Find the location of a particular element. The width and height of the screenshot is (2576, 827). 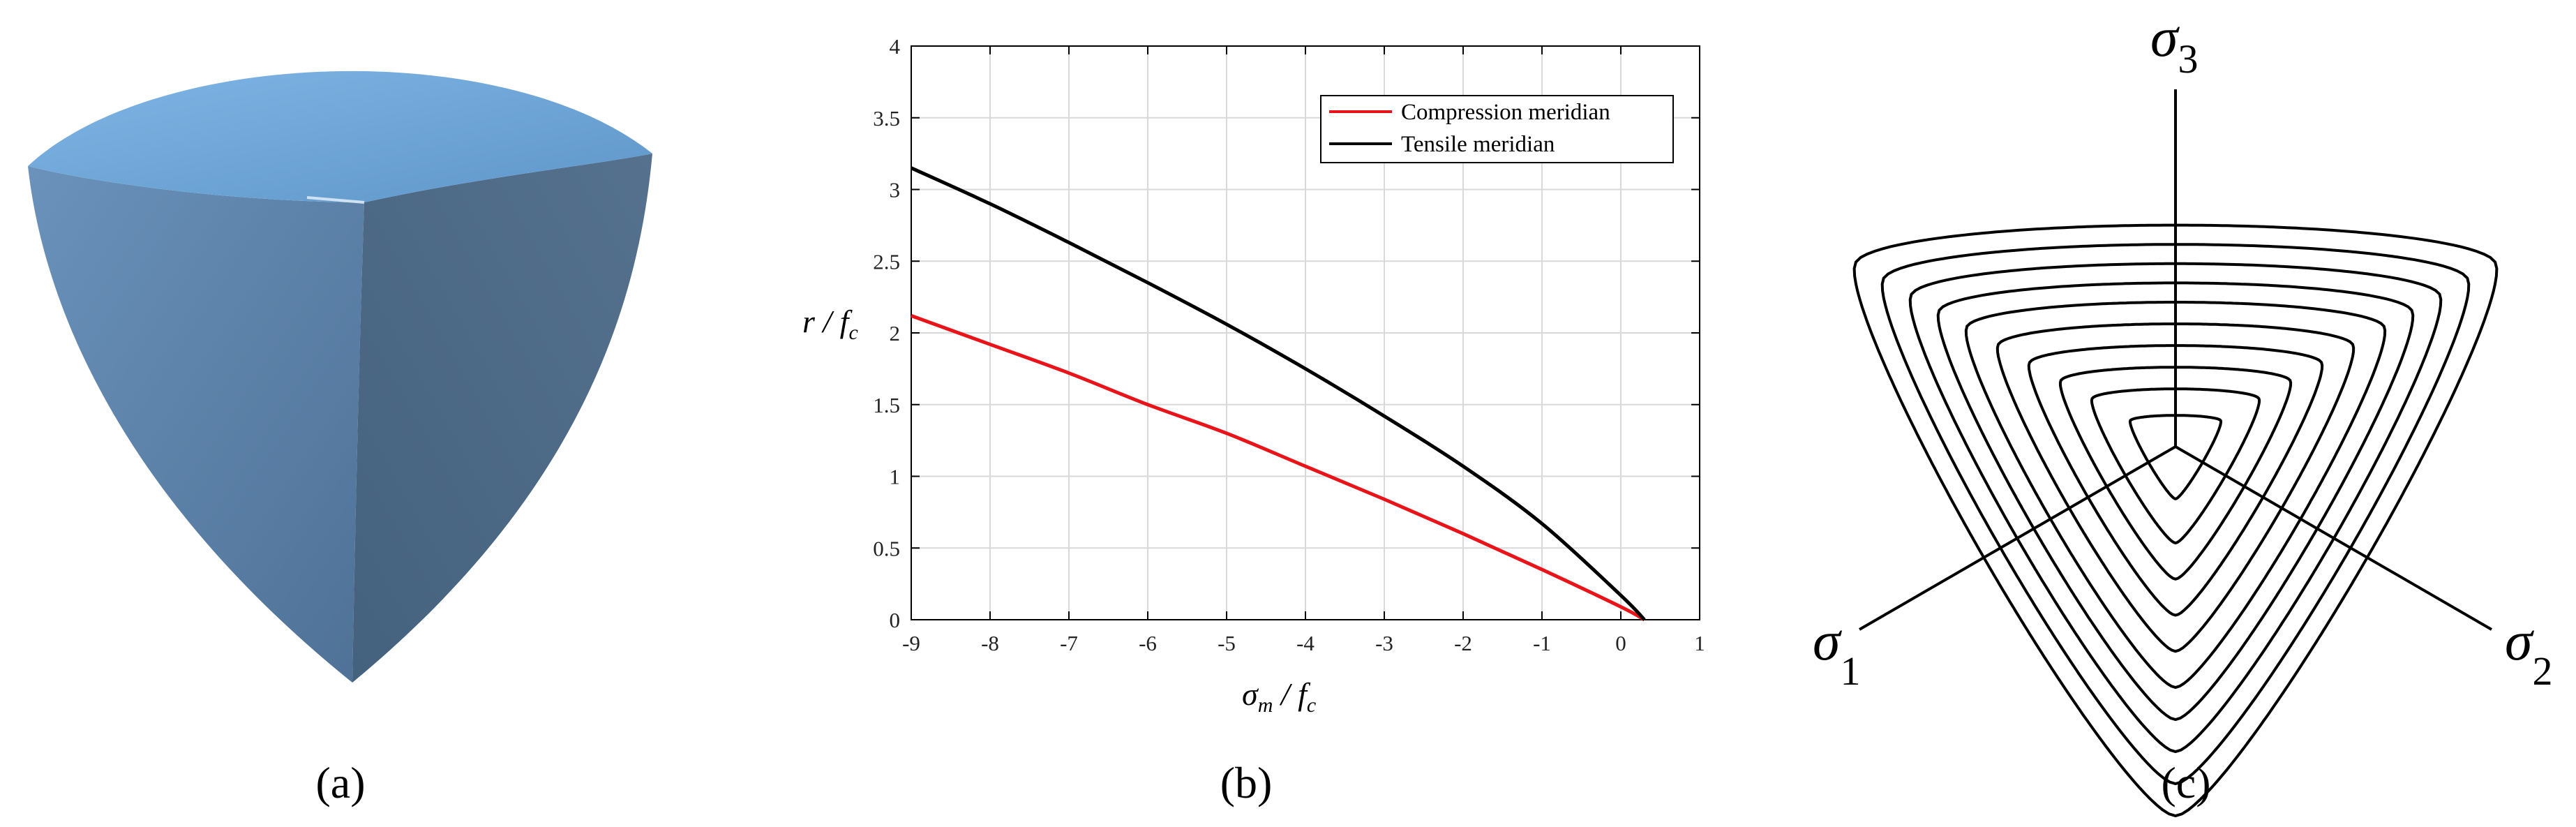

surface-right-face is located at coordinates (502, 418).